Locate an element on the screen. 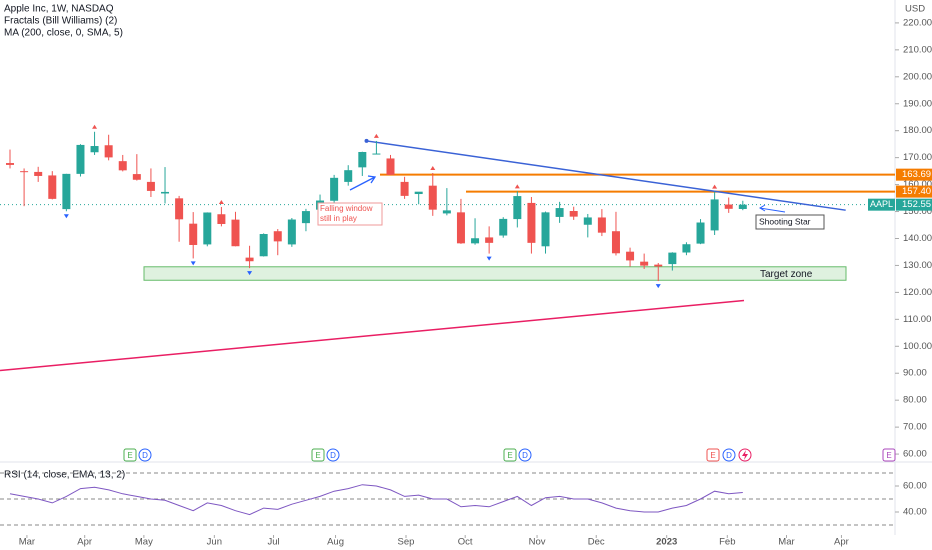  rsi-tick-label: 40.00 is located at coordinates (915, 512).